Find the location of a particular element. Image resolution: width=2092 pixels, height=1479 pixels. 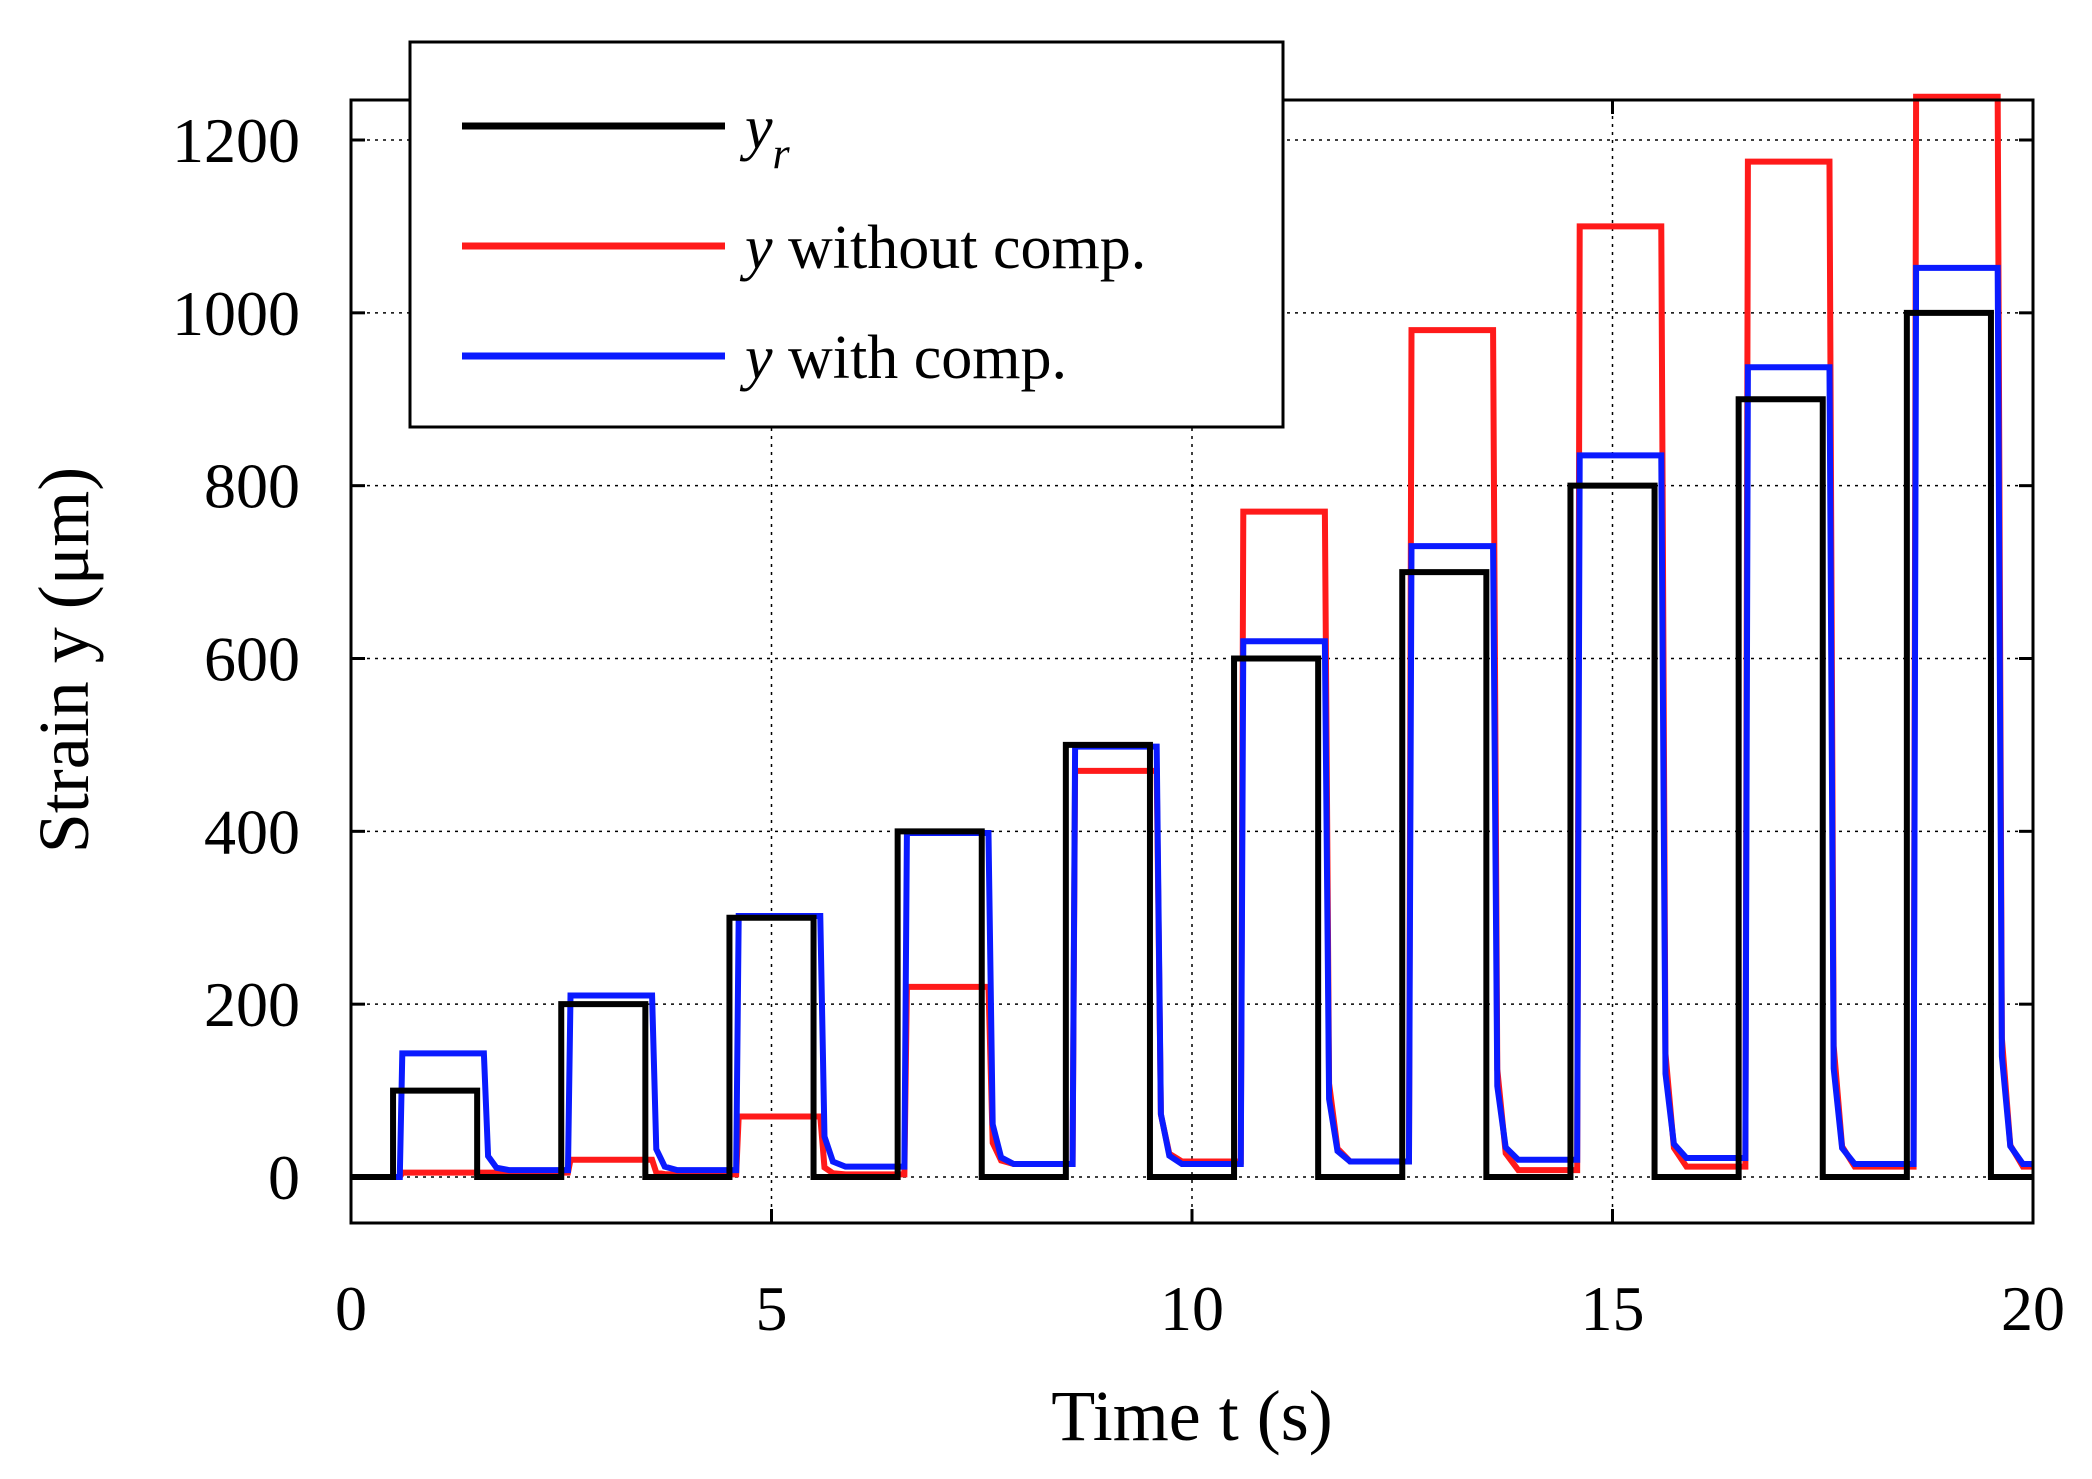

y-tick-label: 200 is located at coordinates (252, 1004).